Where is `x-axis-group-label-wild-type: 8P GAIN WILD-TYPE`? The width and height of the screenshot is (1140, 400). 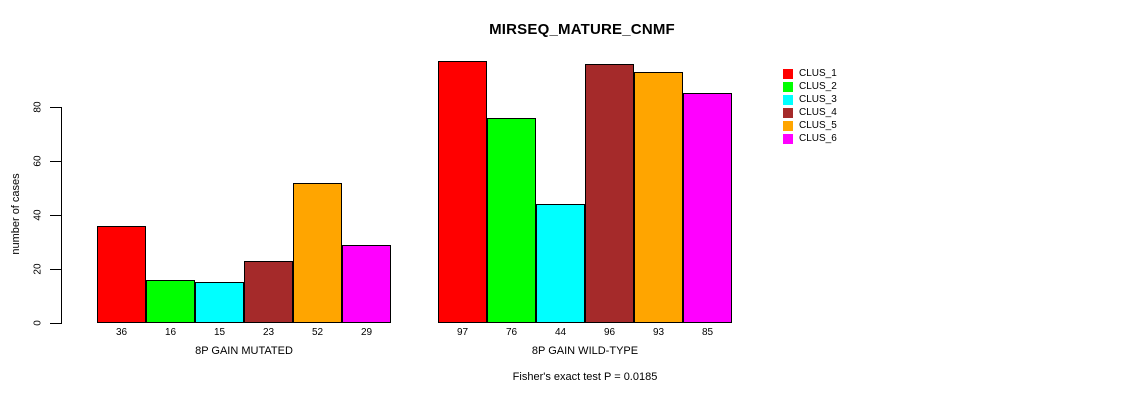
x-axis-group-label-wild-type: 8P GAIN WILD-TYPE is located at coordinates (585, 351).